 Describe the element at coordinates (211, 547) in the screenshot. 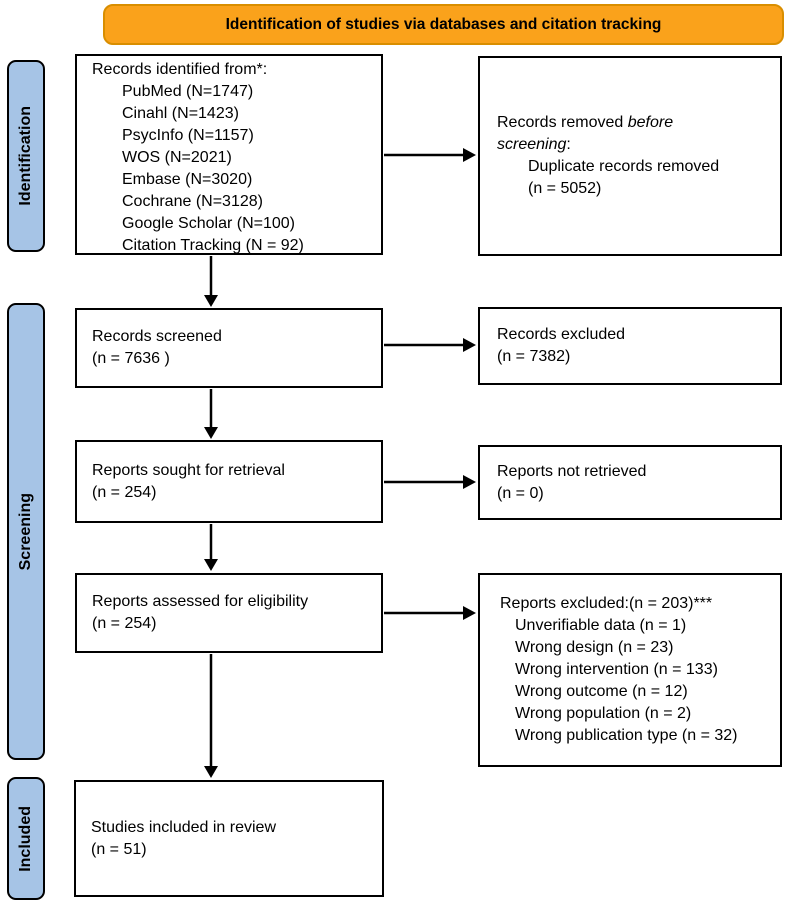

I see `arrow-sought-to-assessed` at that location.